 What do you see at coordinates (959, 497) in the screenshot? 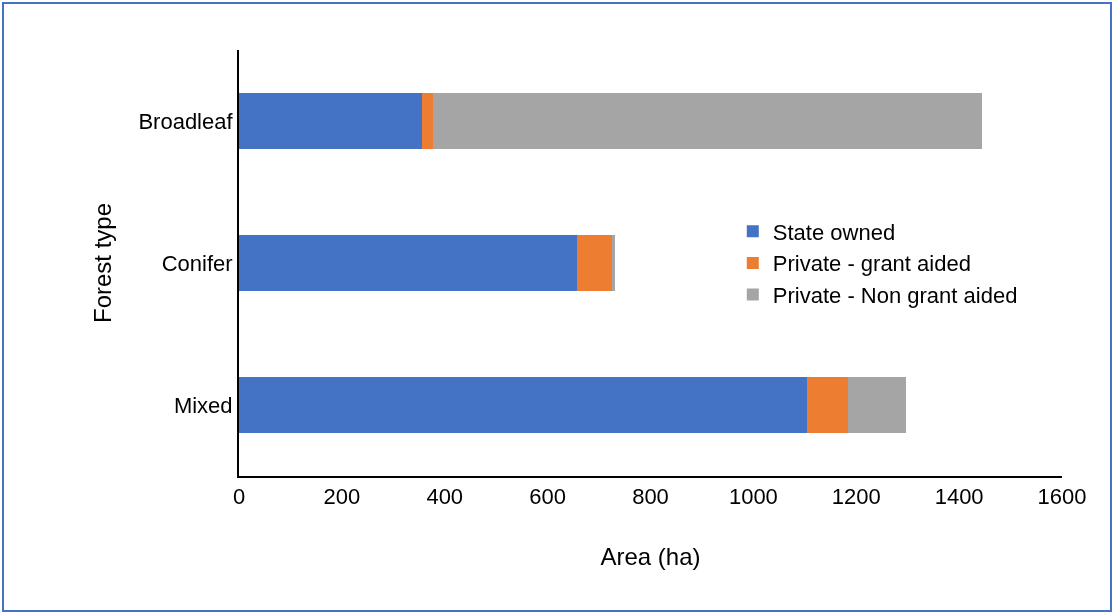
I see `x-tick-label: 1400` at bounding box center [959, 497].